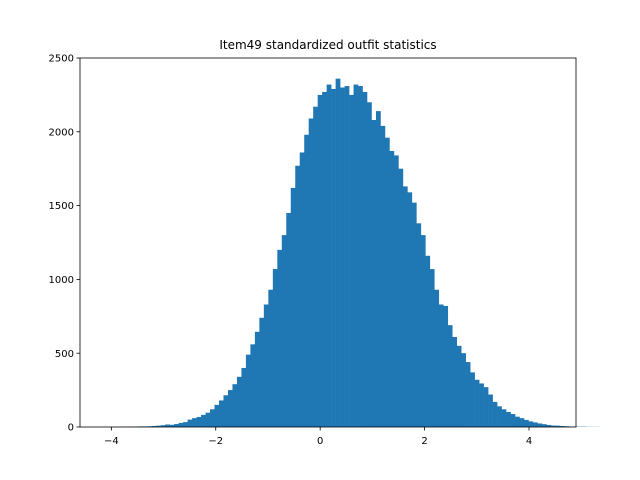  Describe the element at coordinates (215, 441) in the screenshot. I see `x-tick-label: −2` at that location.